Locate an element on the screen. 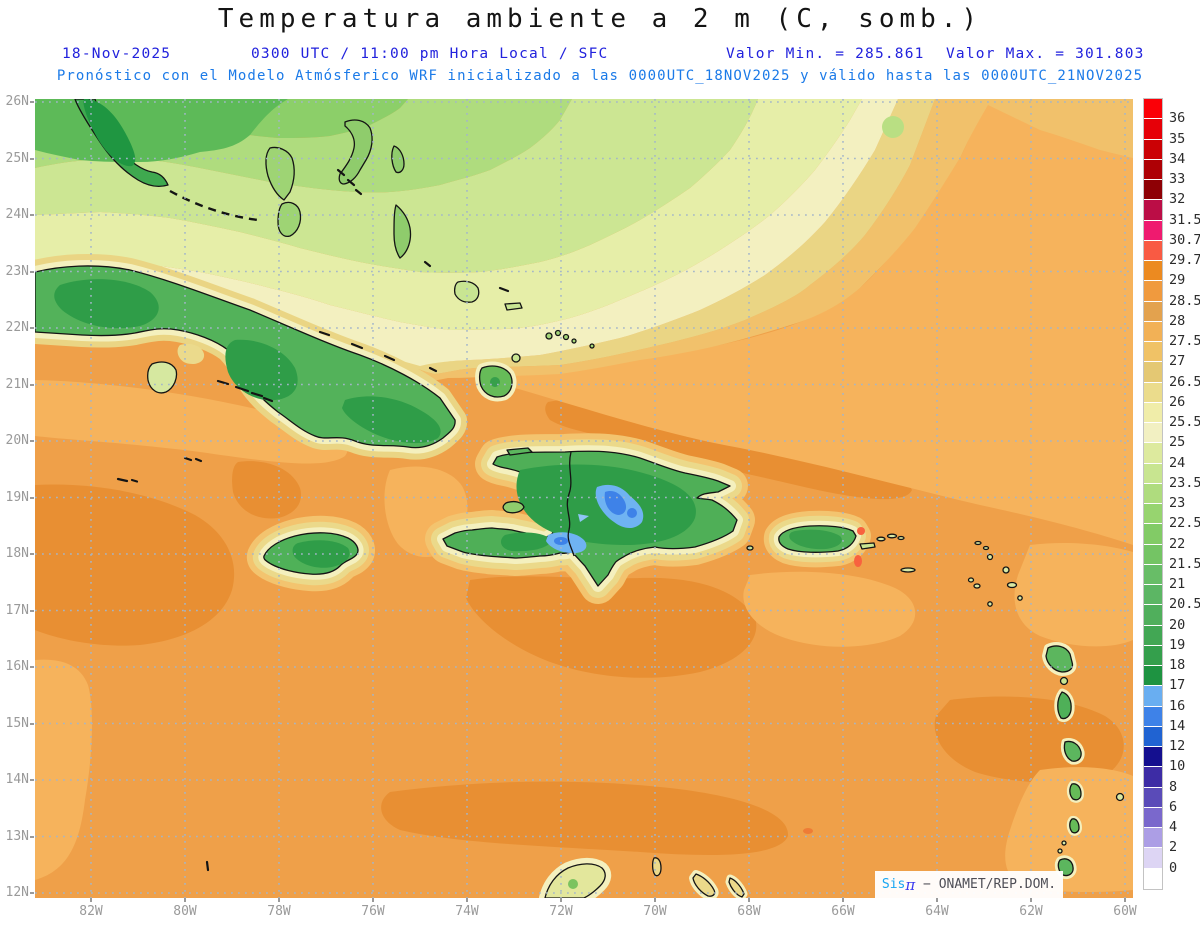  martinique-island is located at coordinates (1072, 751).